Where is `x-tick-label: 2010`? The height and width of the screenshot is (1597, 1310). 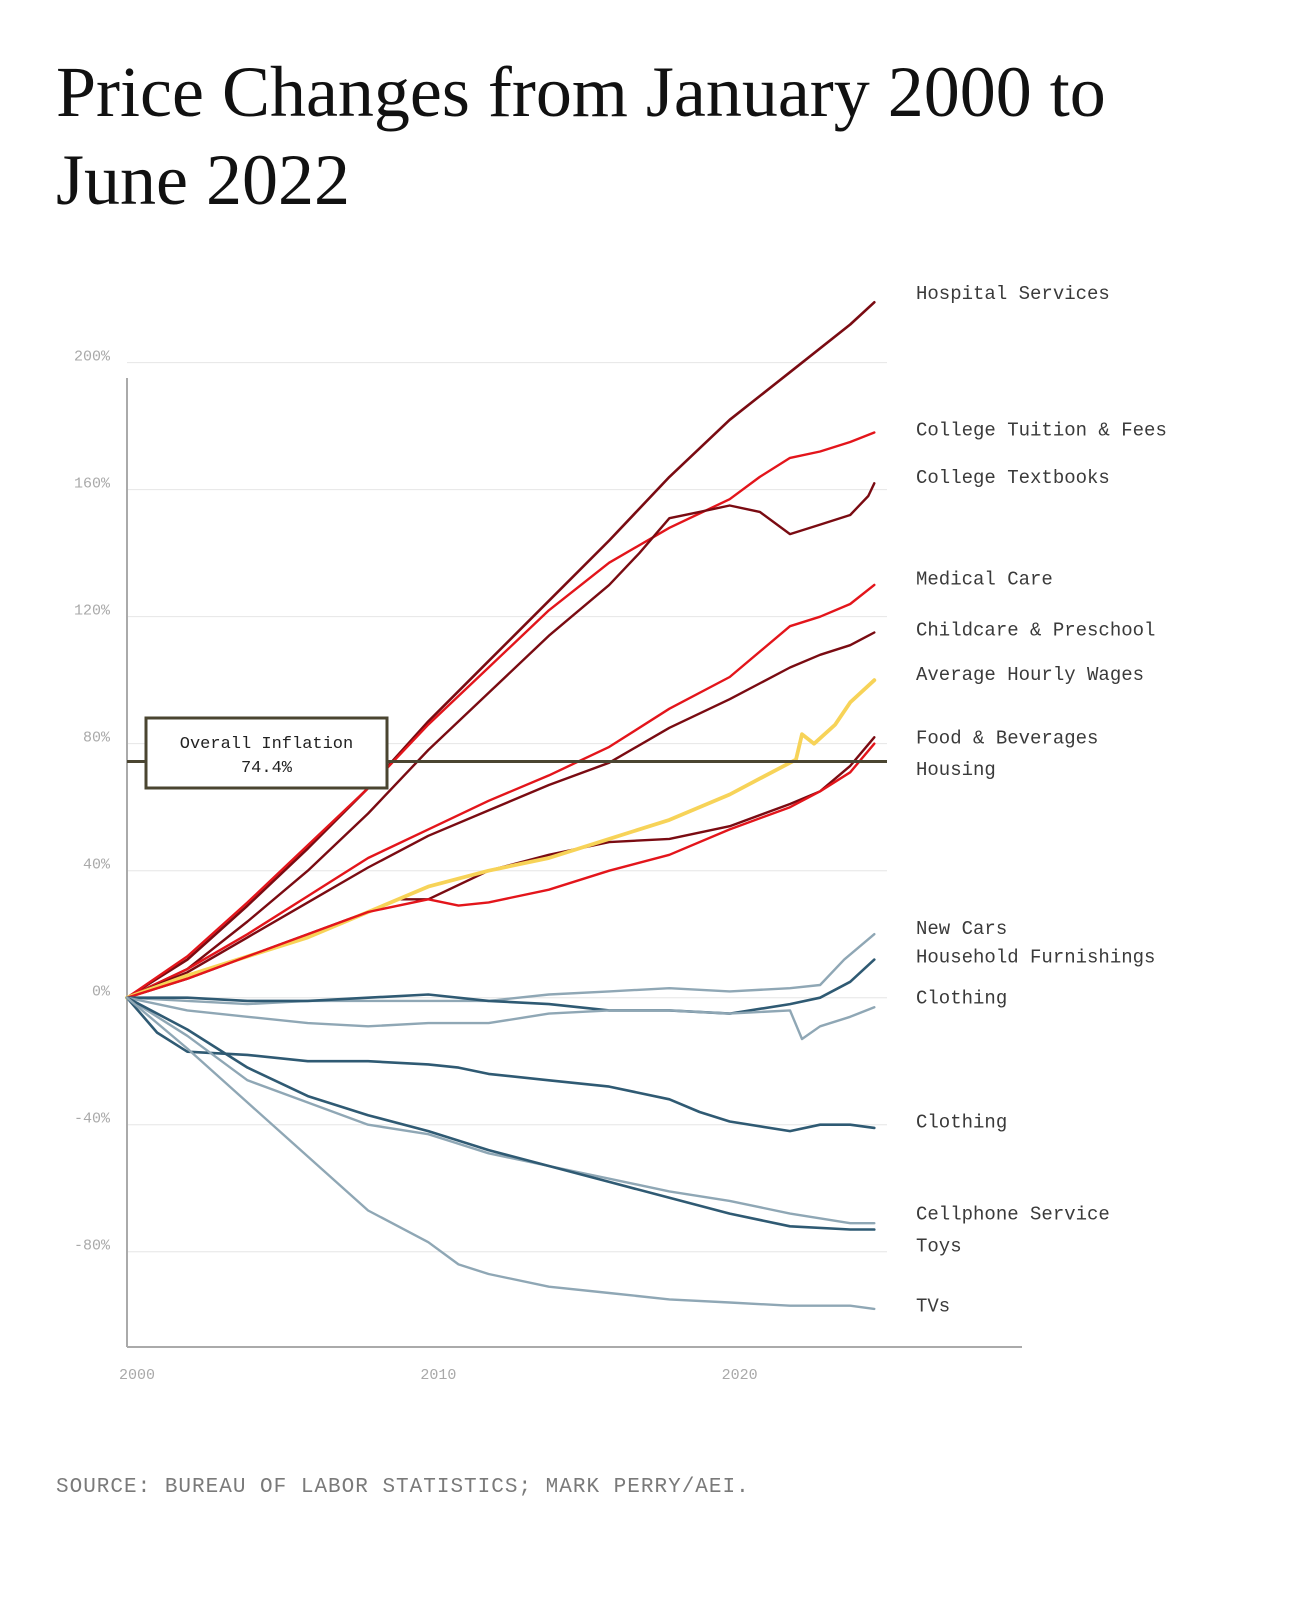
x-tick-label: 2010 is located at coordinates (438, 1375).